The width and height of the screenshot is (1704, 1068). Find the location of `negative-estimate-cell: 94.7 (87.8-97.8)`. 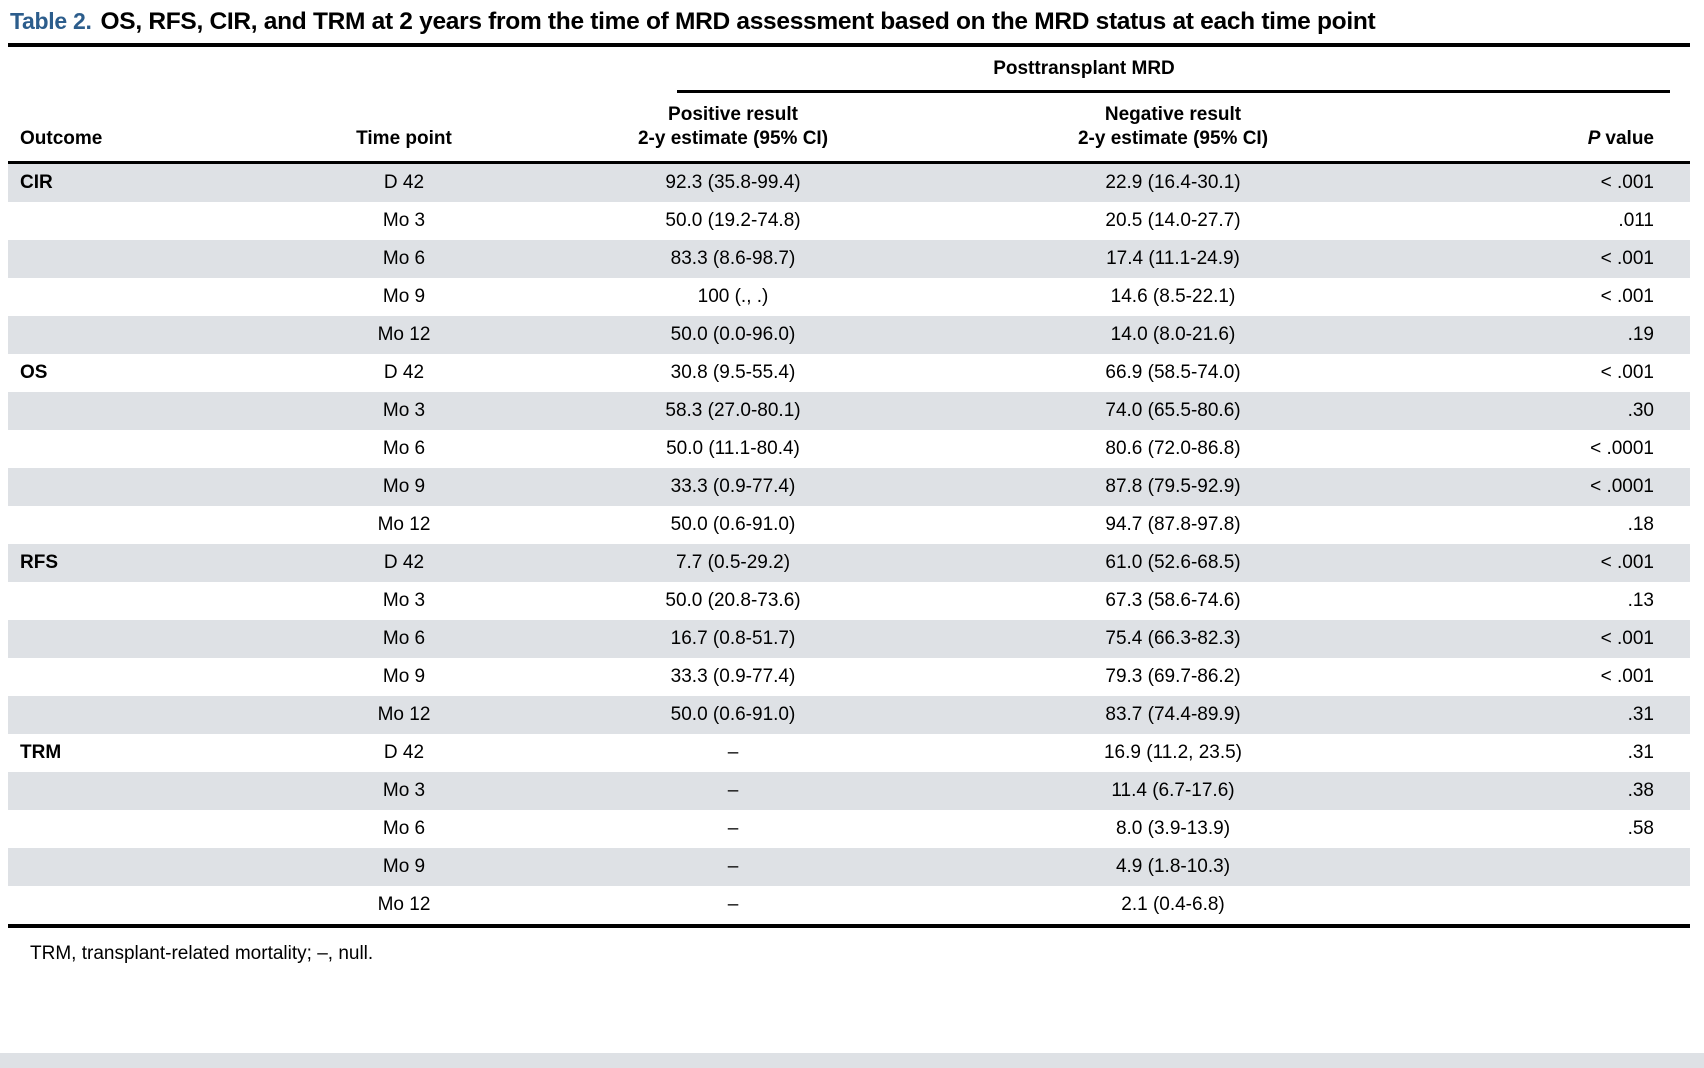

negative-estimate-cell: 94.7 (87.8-97.8) is located at coordinates (1173, 524).